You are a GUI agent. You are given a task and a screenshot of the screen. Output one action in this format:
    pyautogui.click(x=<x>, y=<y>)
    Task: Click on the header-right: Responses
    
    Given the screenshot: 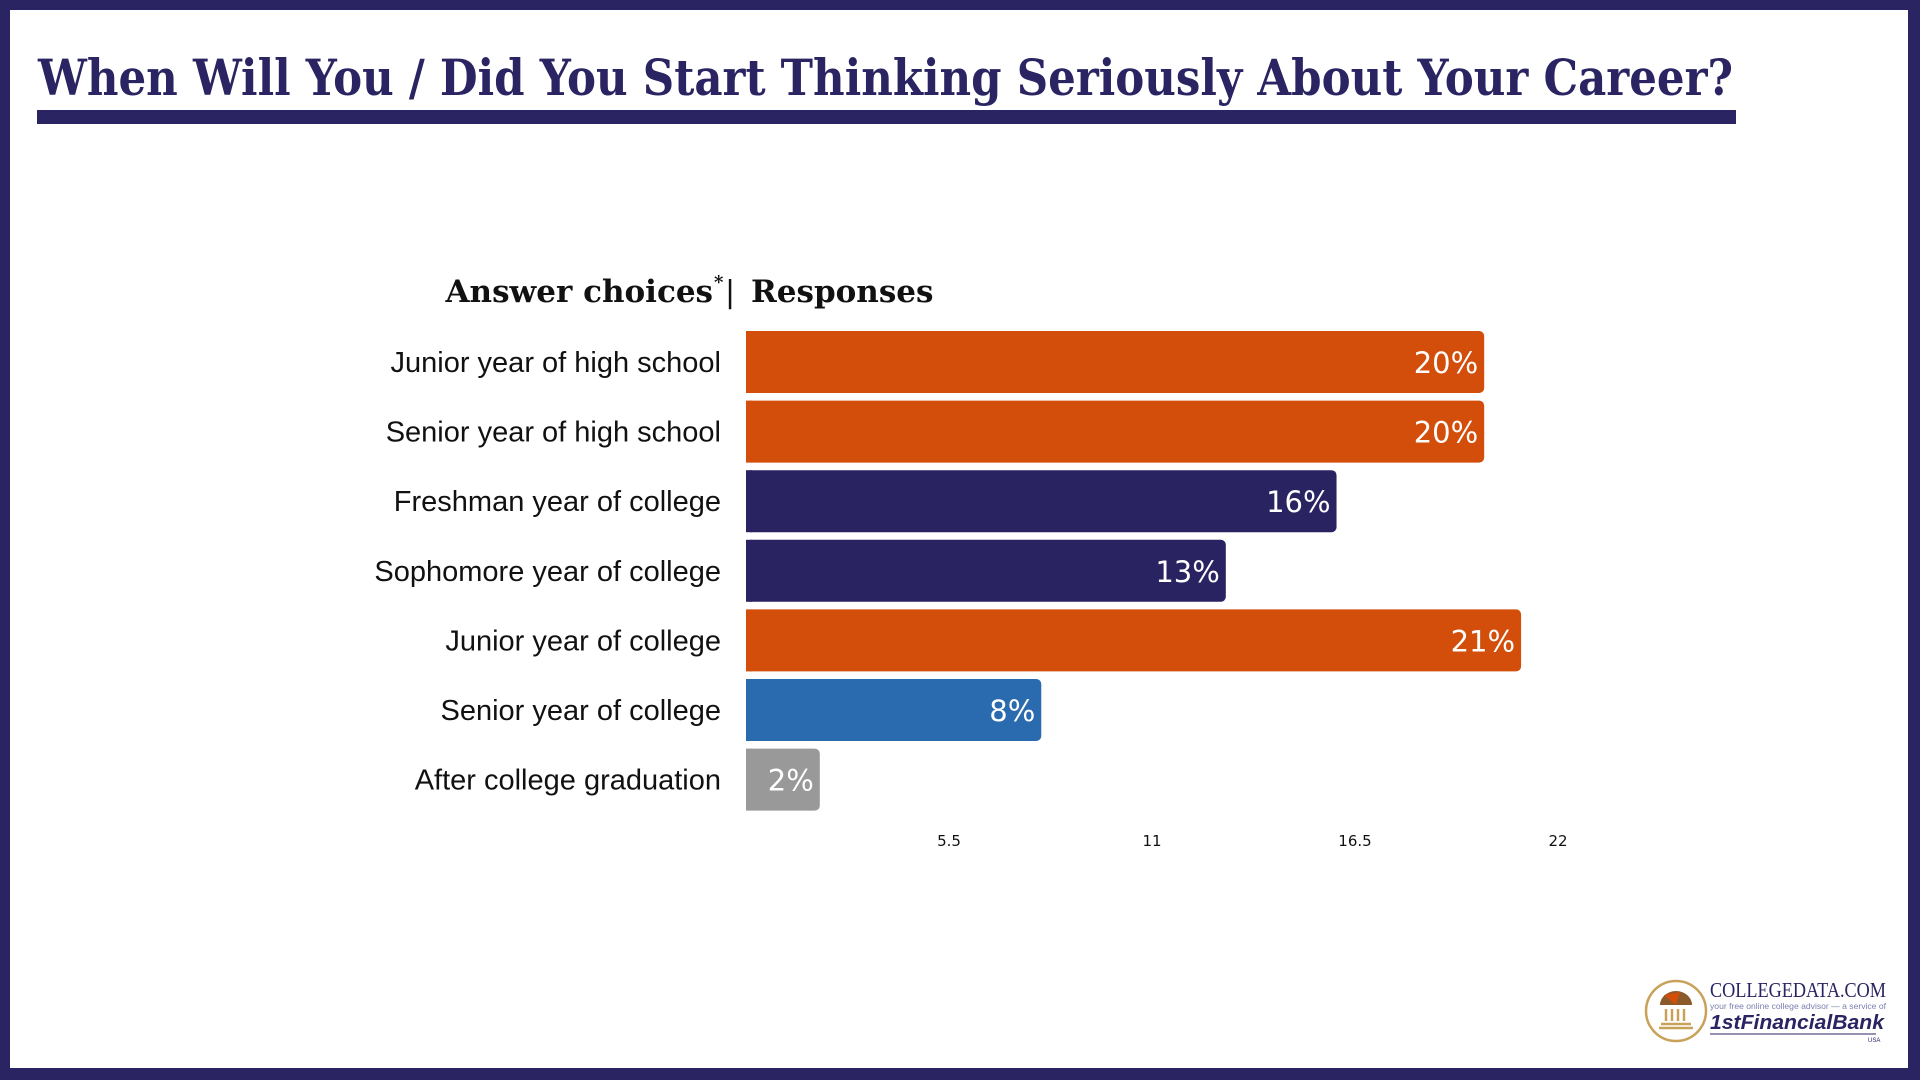 What is the action you would take?
    pyautogui.click(x=842, y=292)
    